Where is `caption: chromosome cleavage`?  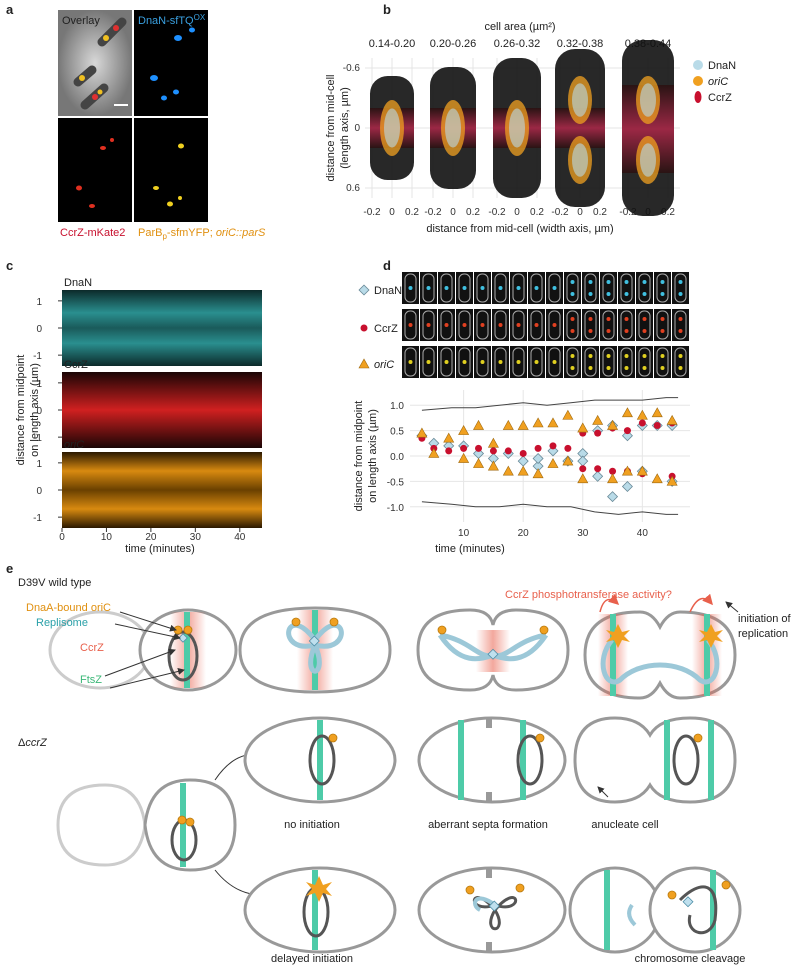
caption: chromosome cleavage is located at coordinates (690, 959).